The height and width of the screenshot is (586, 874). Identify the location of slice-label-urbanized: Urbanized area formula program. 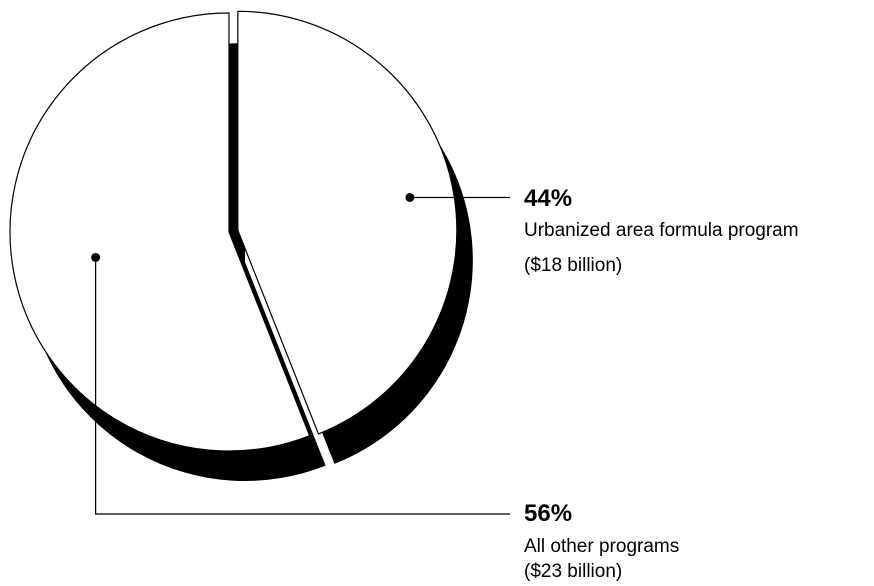
(661, 230).